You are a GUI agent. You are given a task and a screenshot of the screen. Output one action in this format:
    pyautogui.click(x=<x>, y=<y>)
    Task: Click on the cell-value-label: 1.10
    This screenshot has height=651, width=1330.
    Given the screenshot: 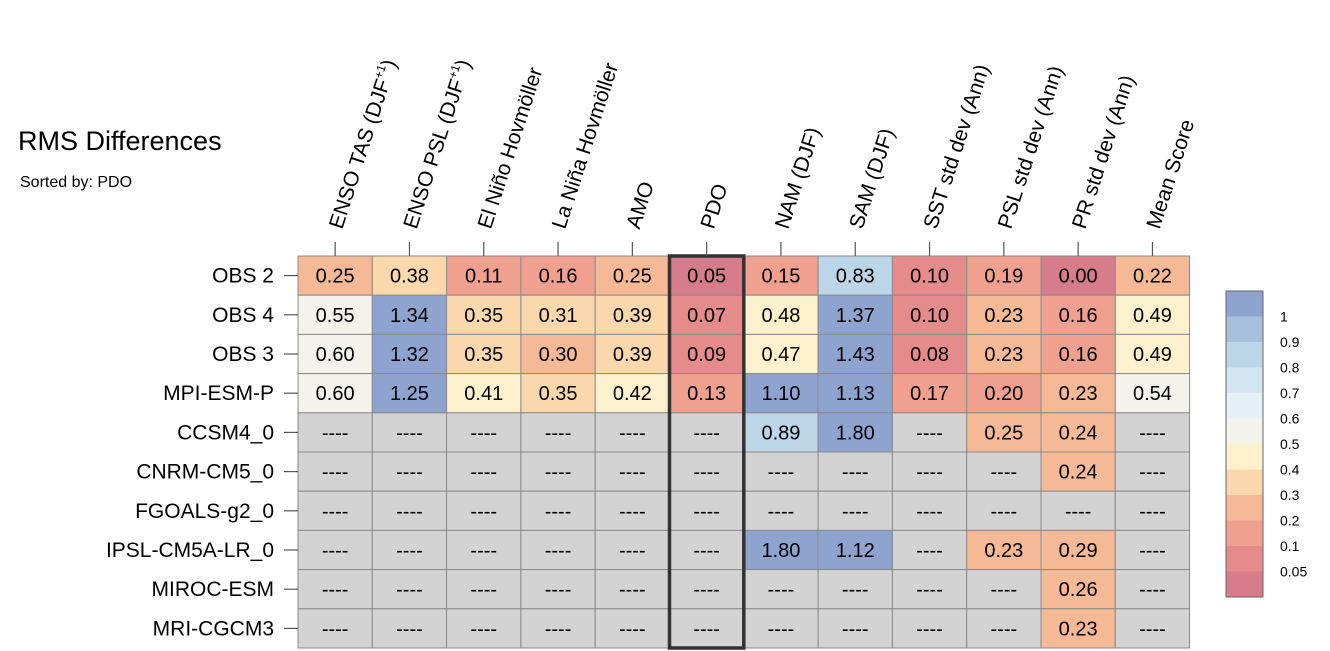 What is the action you would take?
    pyautogui.click(x=780, y=394)
    